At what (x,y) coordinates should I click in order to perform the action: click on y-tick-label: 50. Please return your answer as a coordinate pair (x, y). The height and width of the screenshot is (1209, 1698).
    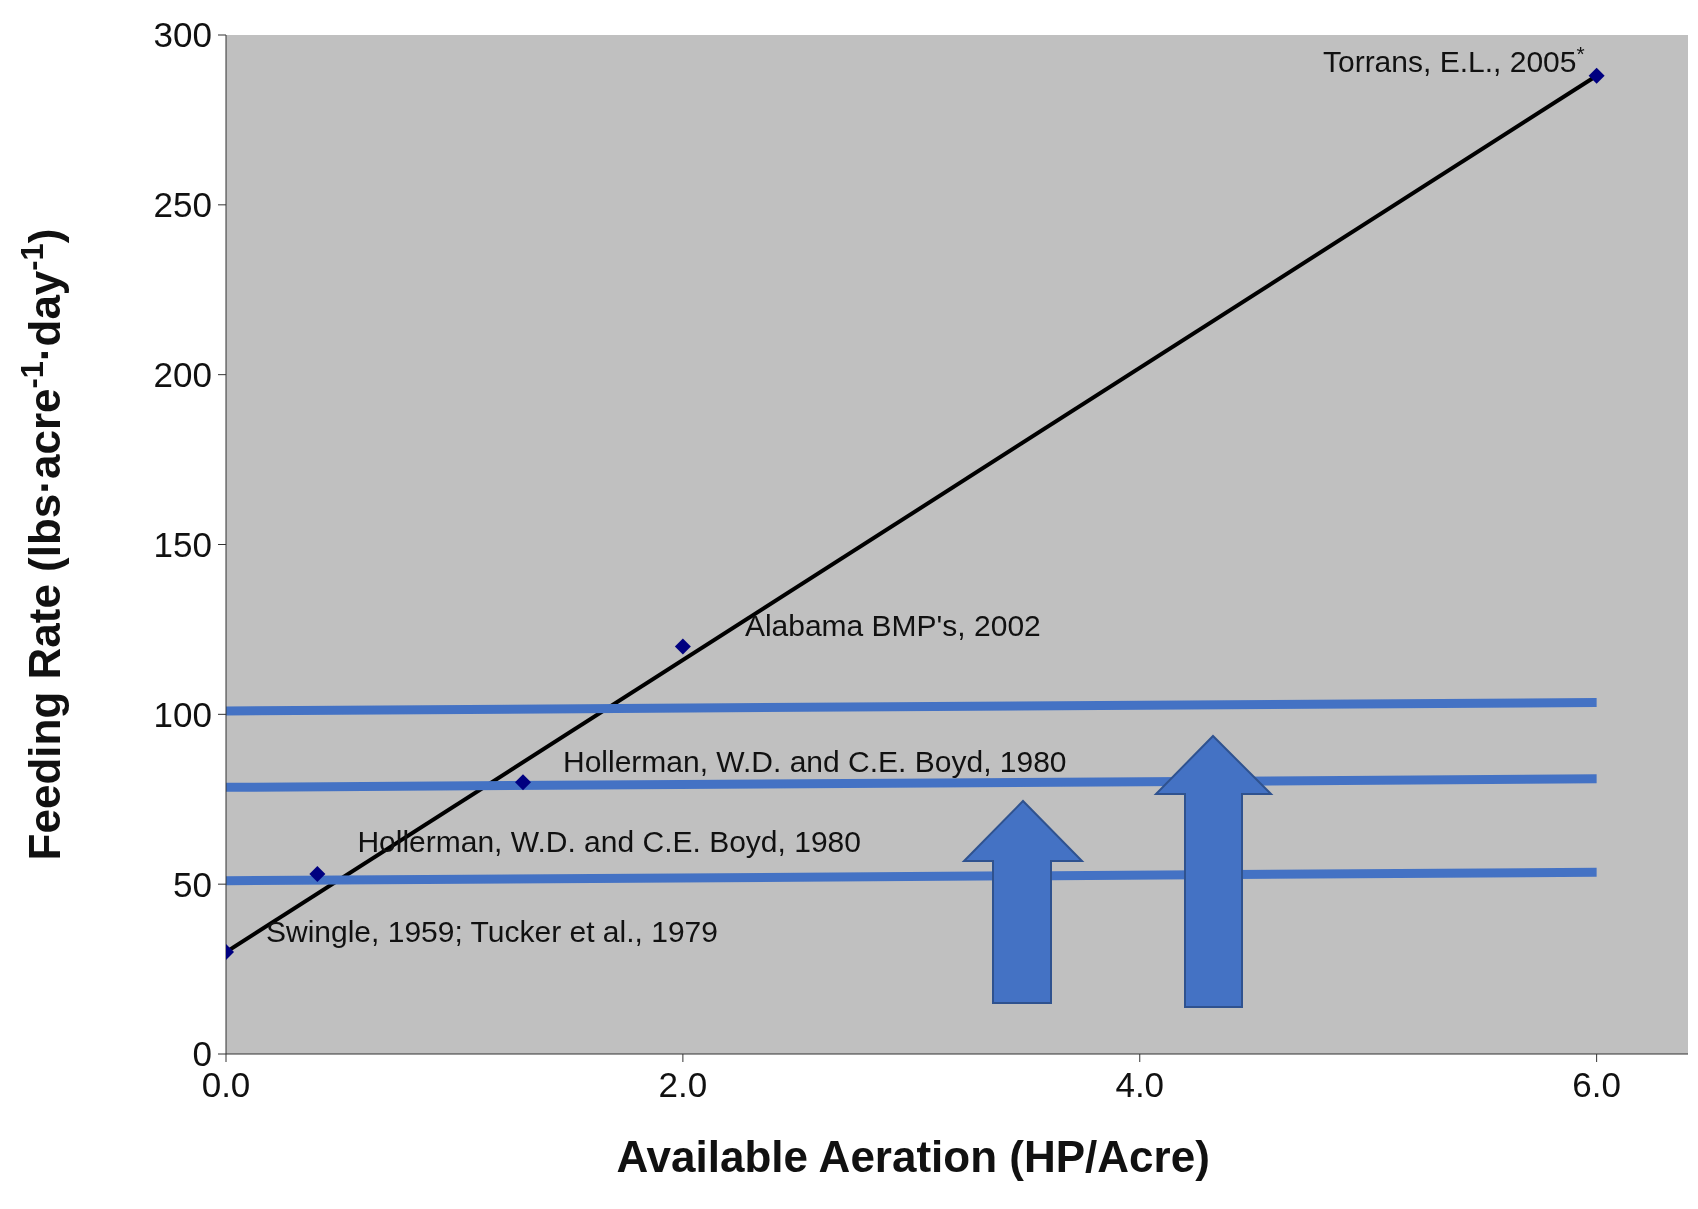
    Looking at the image, I should click on (192, 884).